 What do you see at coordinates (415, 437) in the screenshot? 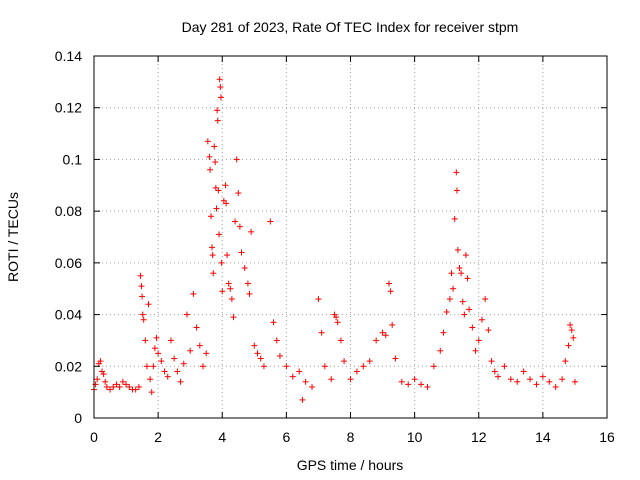
I see `x-tick-label: 10` at bounding box center [415, 437].